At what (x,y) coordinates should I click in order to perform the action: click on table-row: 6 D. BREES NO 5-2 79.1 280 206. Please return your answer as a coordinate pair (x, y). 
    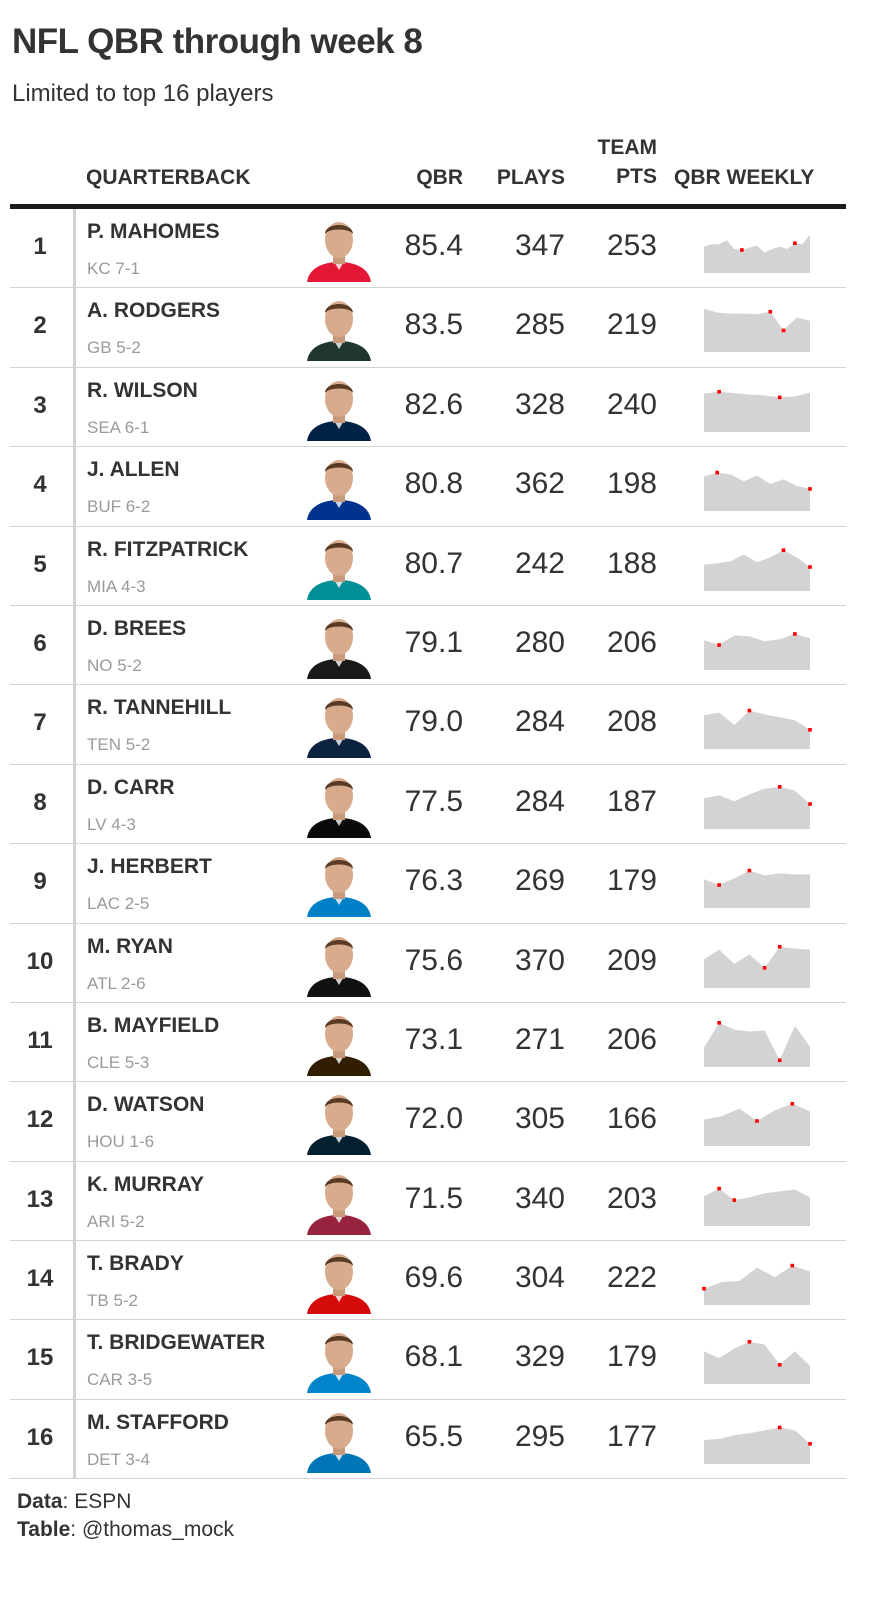
    Looking at the image, I should click on (428, 646).